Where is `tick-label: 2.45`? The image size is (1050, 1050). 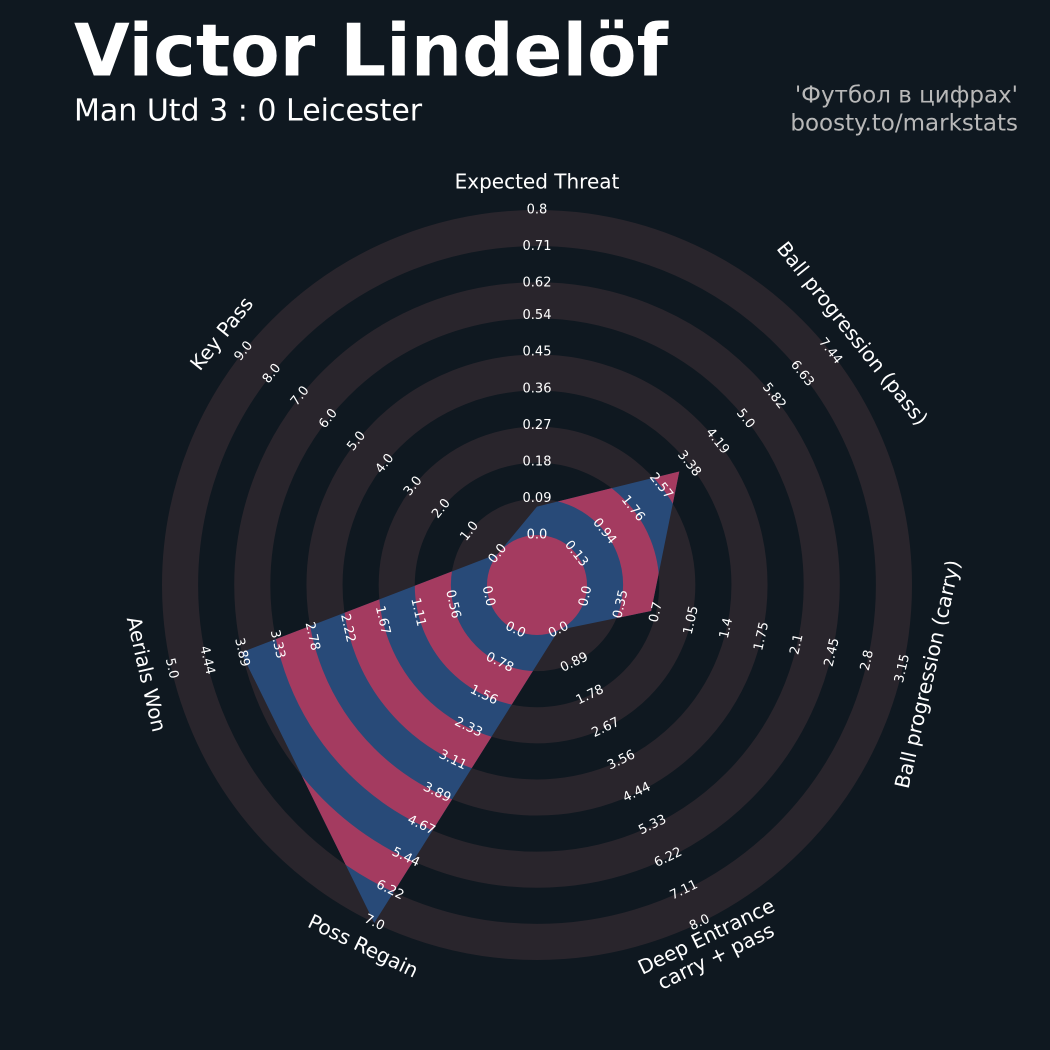 tick-label: 2.45 is located at coordinates (832, 653).